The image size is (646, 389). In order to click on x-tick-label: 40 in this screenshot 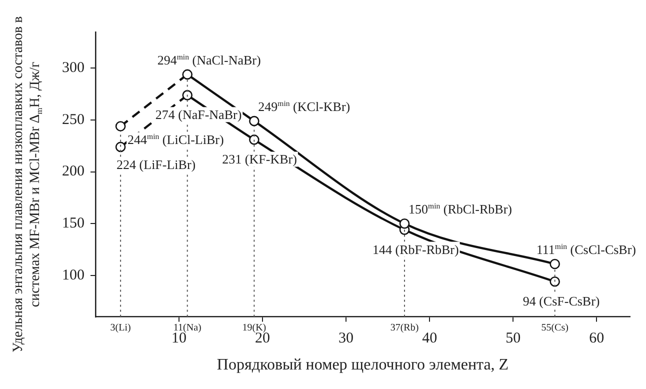, I will do `click(430, 338)`.